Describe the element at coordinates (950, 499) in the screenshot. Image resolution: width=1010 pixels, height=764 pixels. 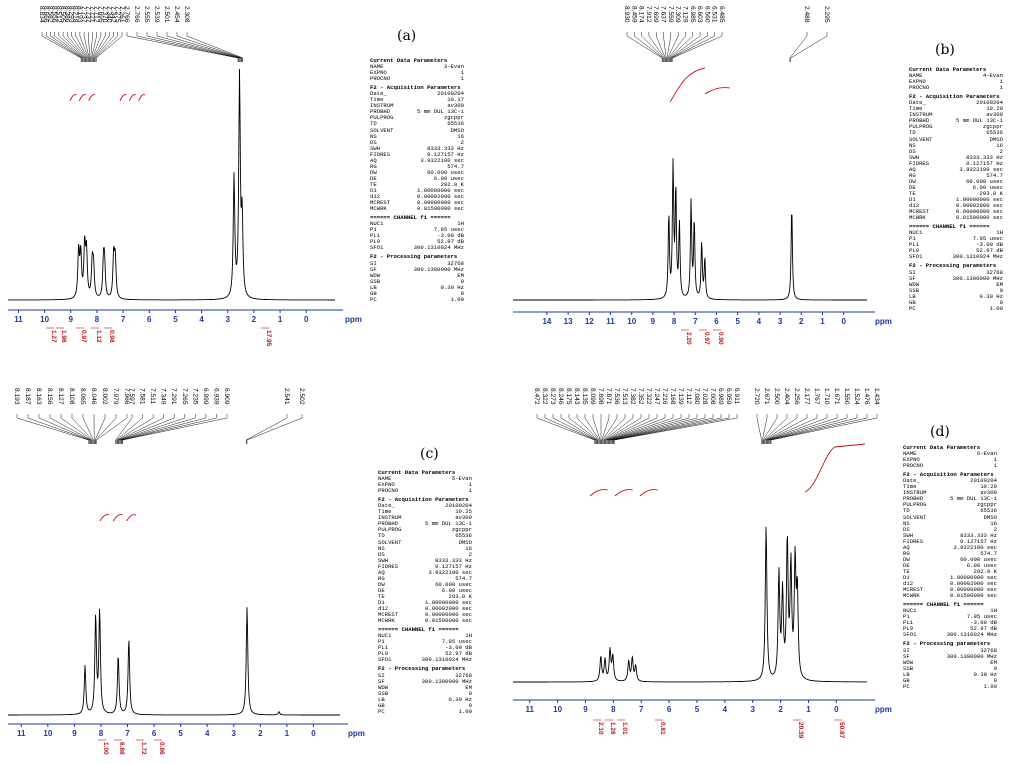
I see `param-probhd: PROBHD 5 mm DUL 13C-1` at that location.